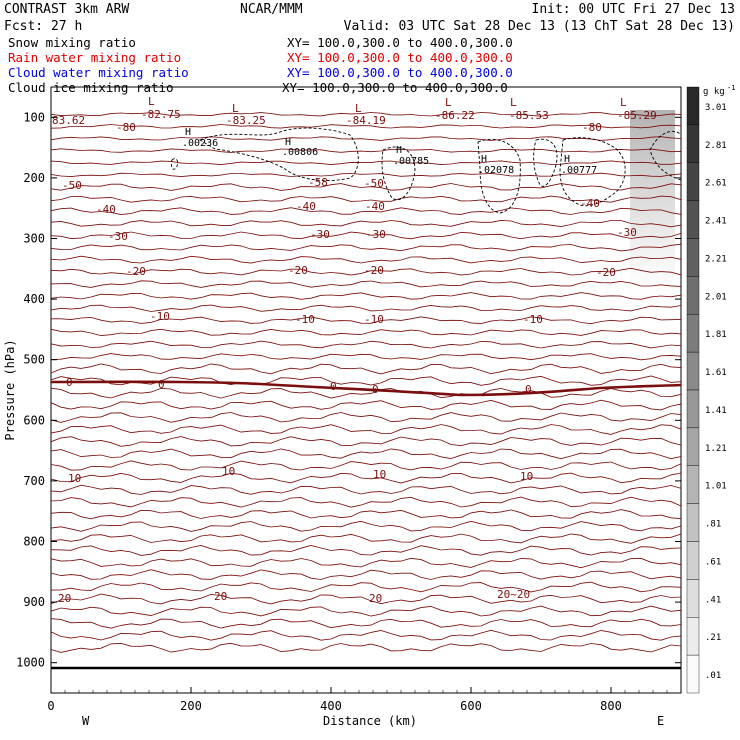 The height and width of the screenshot is (740, 740). Describe the element at coordinates (660, 721) in the screenshot. I see `x-axis-east-label: E` at that location.